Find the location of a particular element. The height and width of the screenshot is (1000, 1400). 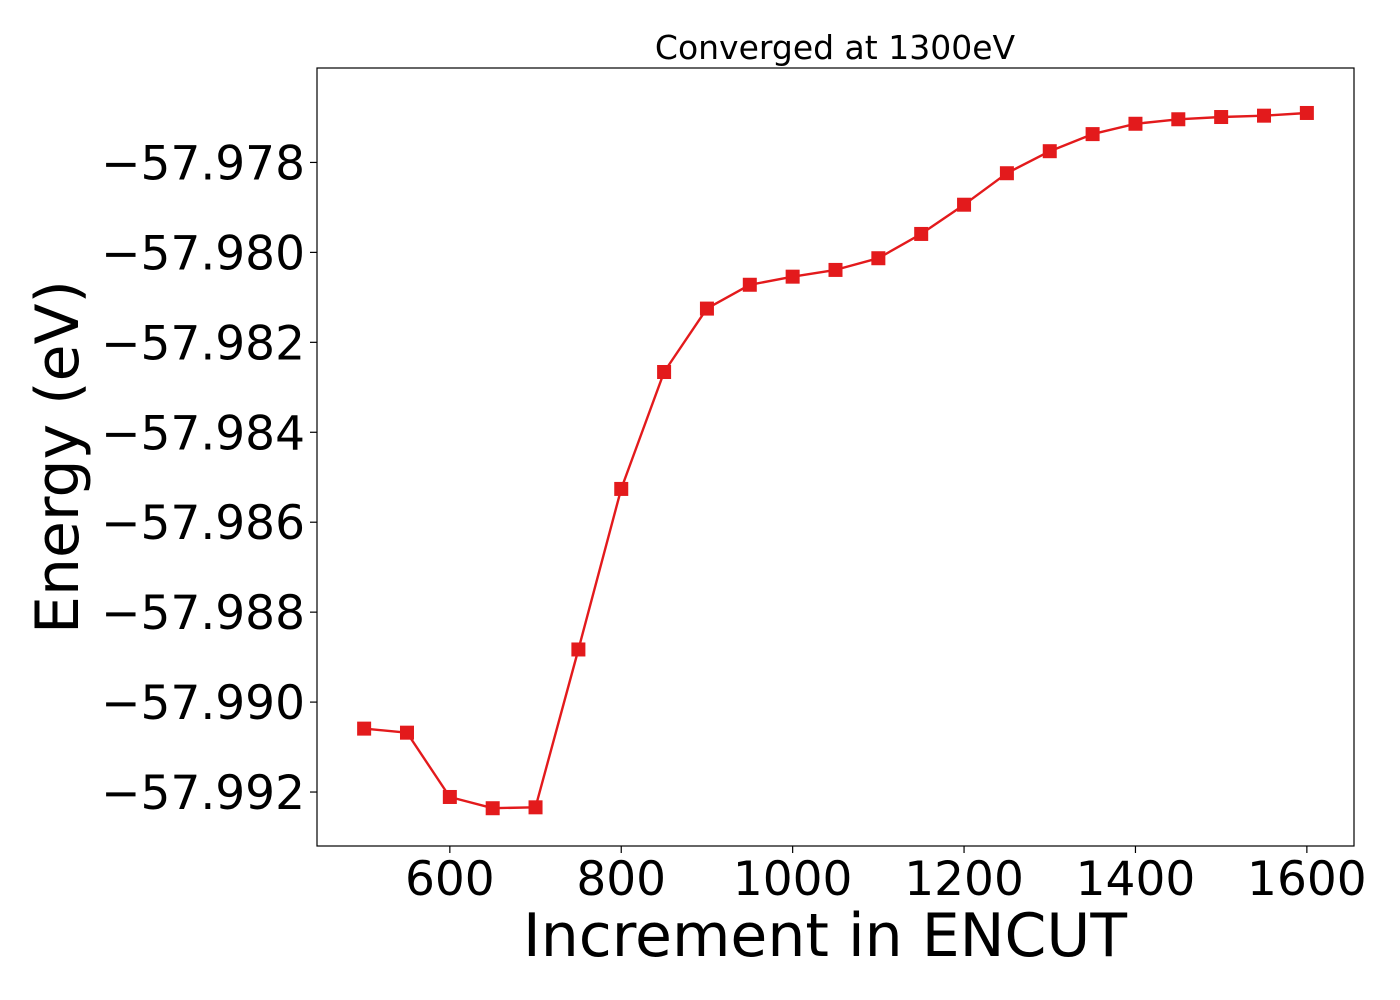

y-tick-label: −57.982 is located at coordinates (203, 343).